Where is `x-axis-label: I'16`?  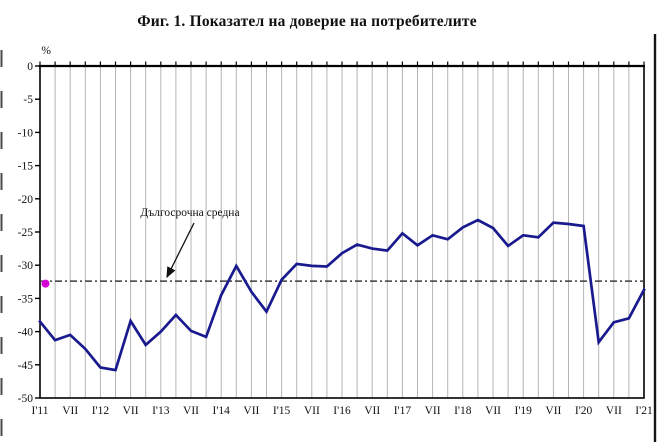
x-axis-label: I'16 is located at coordinates (342, 411).